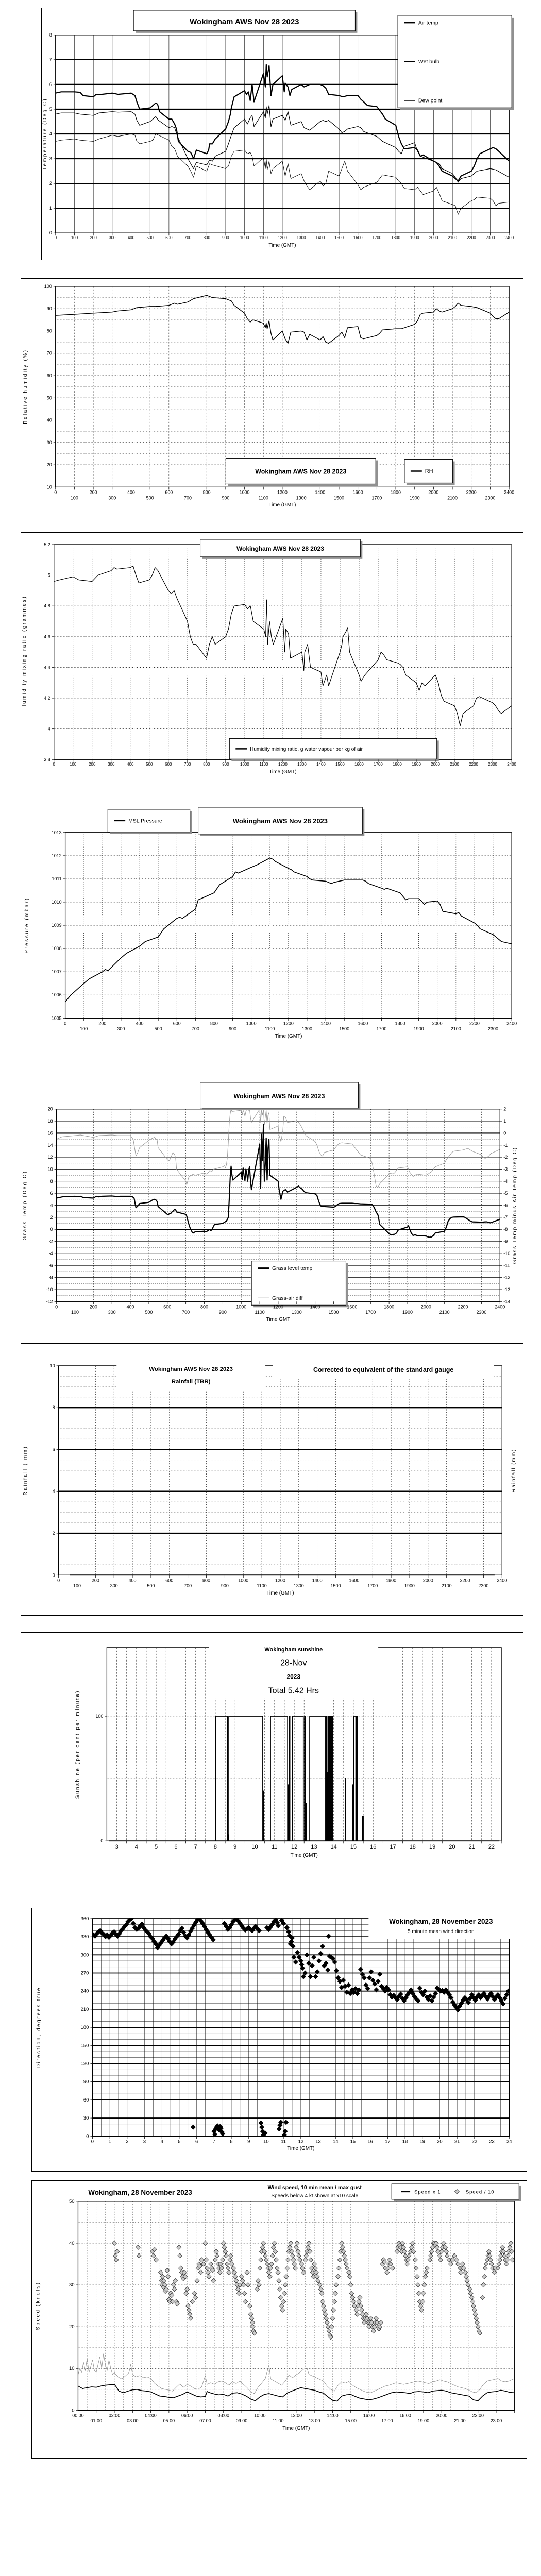  Describe the element at coordinates (49, 575) in the screenshot. I see `svg-text: 5` at that location.